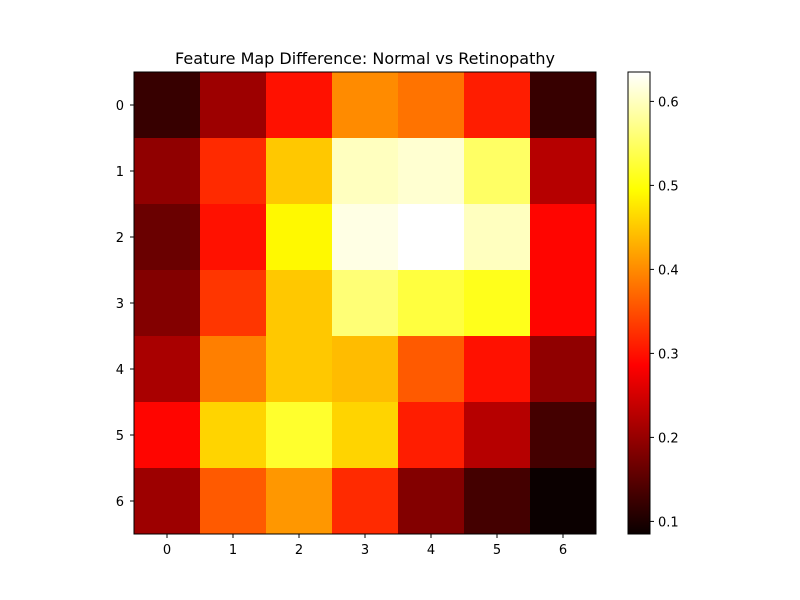 Image resolution: width=800 pixels, height=600 pixels. What do you see at coordinates (120, 436) in the screenshot?
I see `y-tick-label: 5` at bounding box center [120, 436].